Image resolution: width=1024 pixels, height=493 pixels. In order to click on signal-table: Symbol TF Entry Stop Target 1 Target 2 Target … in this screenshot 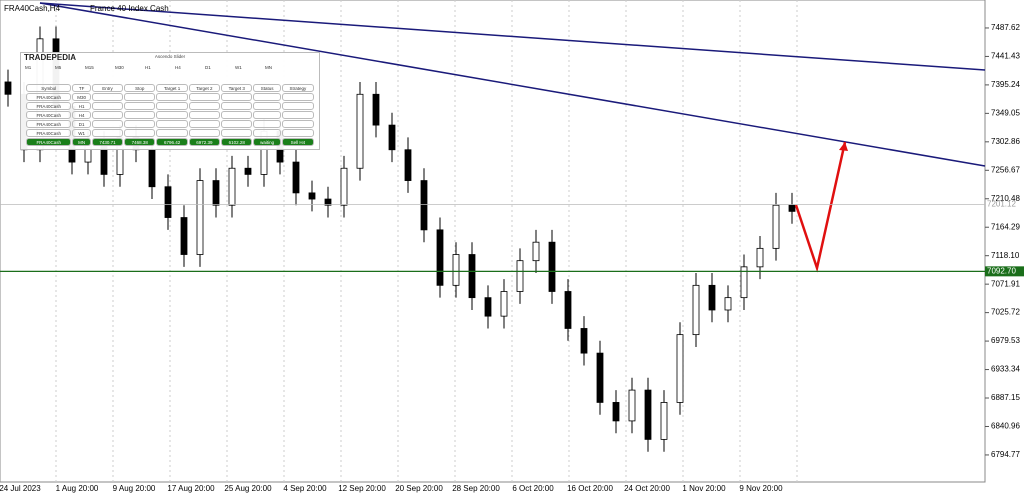, I will do `click(170, 115)`.